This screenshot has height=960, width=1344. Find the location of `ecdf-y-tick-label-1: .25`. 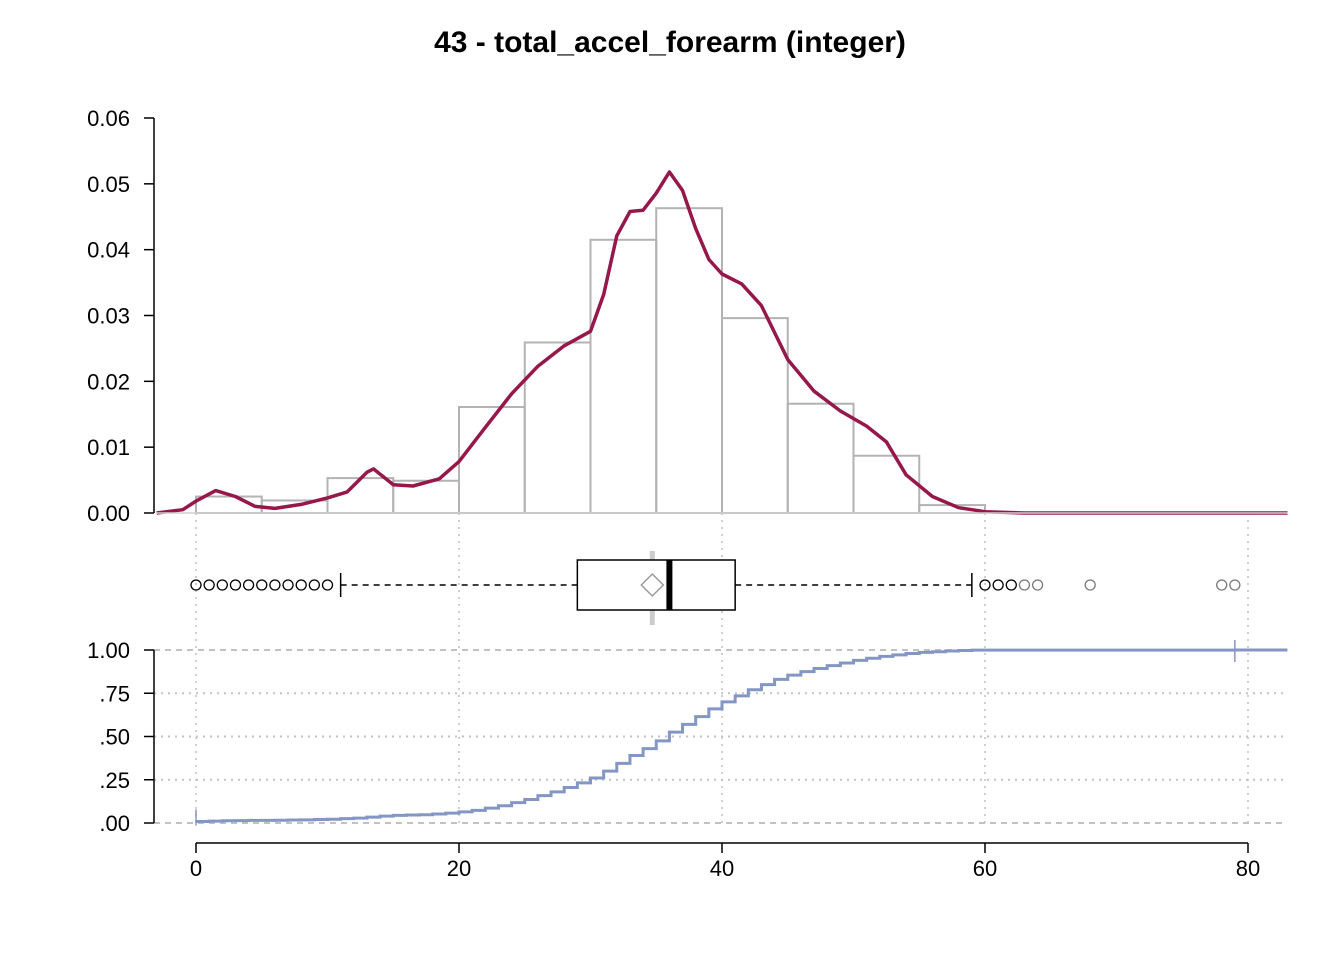

ecdf-y-tick-label-1: .25 is located at coordinates (114, 780).